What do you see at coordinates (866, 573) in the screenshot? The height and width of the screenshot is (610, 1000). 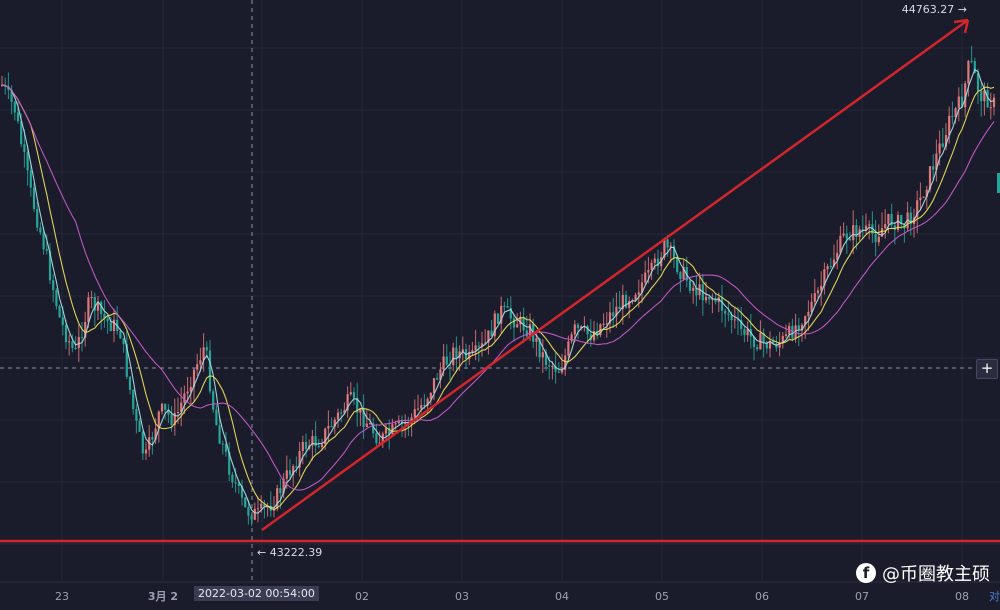 I see `facebook-icon: f` at bounding box center [866, 573].